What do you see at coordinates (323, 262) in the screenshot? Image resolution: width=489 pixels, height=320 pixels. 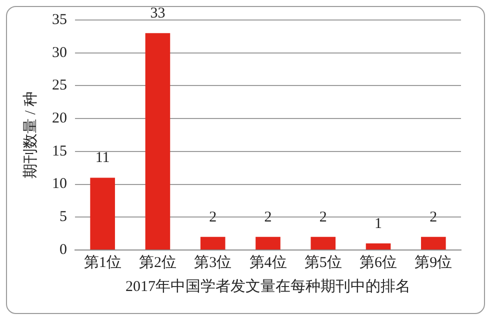 I see `x-tick-label: 第5位` at bounding box center [323, 262].